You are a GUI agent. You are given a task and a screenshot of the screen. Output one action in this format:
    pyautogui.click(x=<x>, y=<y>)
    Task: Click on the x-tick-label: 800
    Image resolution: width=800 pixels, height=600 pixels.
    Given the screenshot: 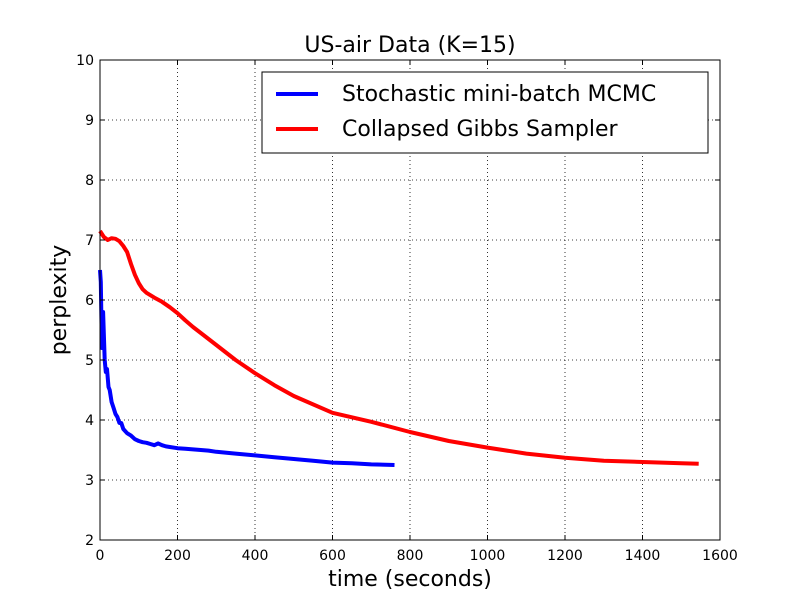 What is the action you would take?
    pyautogui.click(x=410, y=556)
    